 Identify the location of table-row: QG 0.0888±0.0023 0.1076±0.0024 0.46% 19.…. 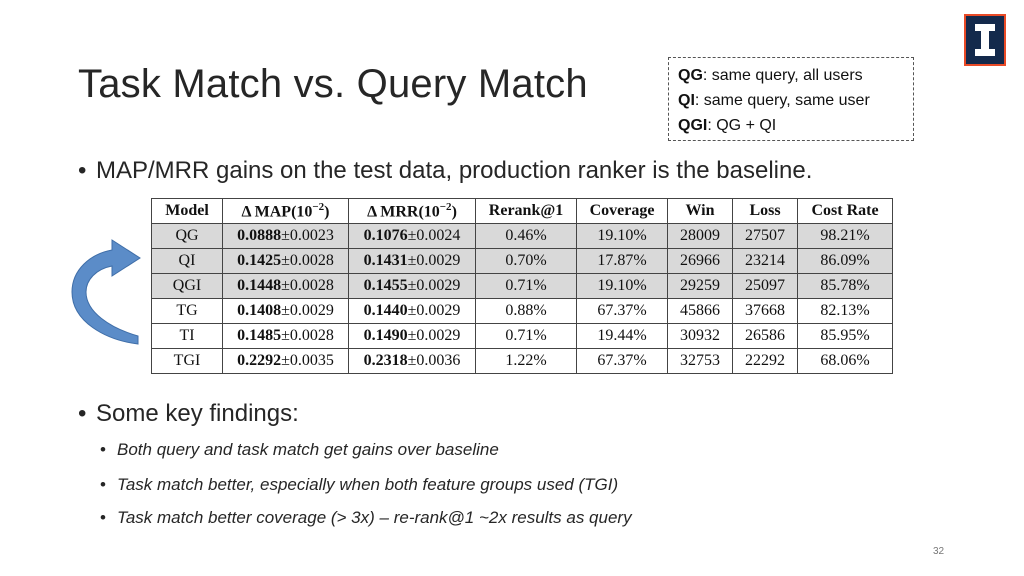
(522, 236).